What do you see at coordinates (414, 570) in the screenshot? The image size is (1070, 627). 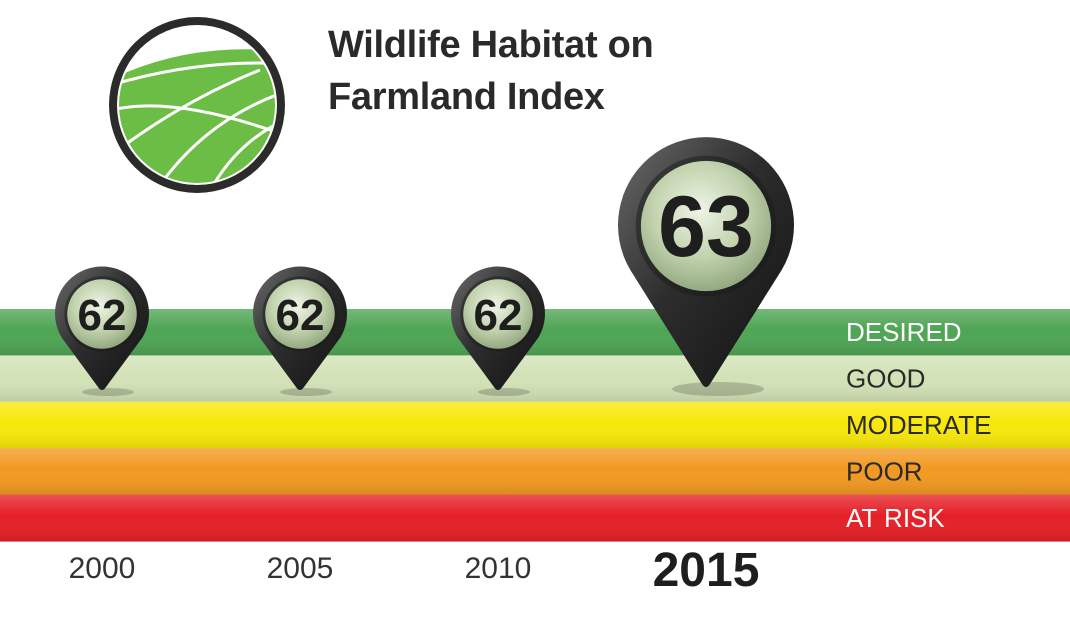 I see `year-axis: 2000 2005 2010 2015` at bounding box center [414, 570].